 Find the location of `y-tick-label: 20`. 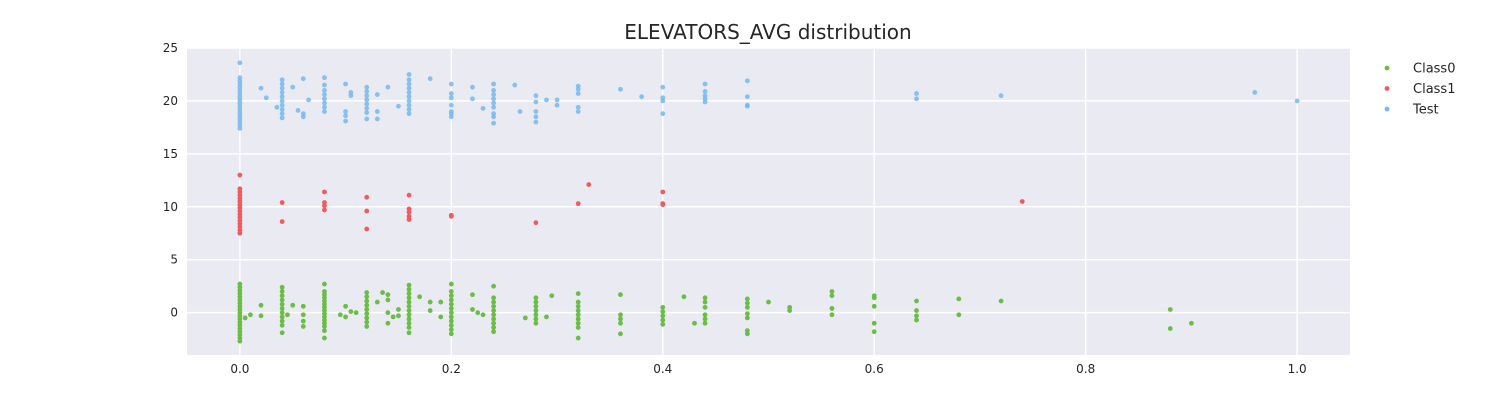

y-tick-label: 20 is located at coordinates (170, 101).